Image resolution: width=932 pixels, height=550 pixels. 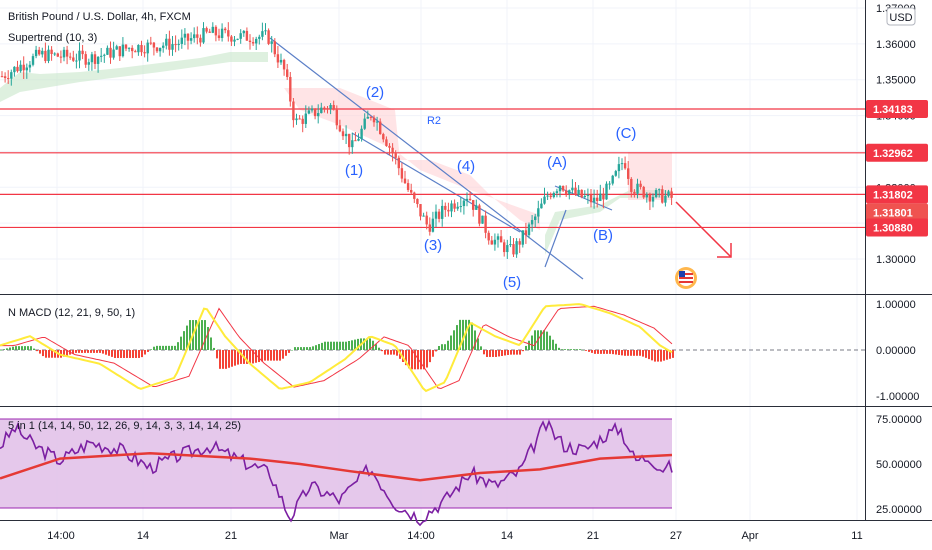 I want to click on macd-axis: 1.00000 0.00000 -1.00000, so click(x=897, y=351).